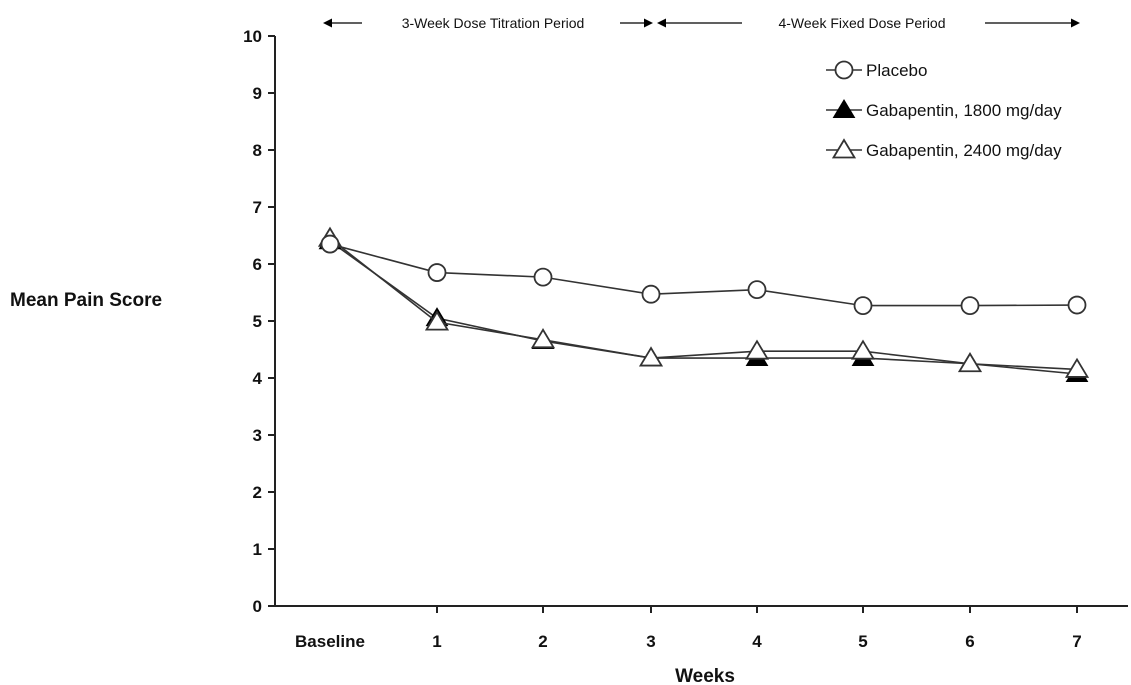  What do you see at coordinates (650, 641) in the screenshot?
I see `x-tick-label: 3` at bounding box center [650, 641].